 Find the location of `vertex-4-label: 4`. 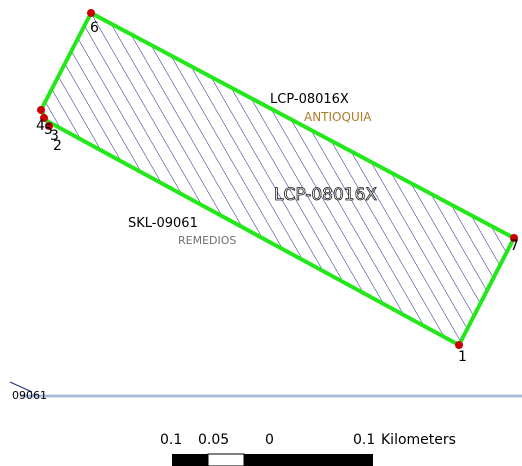

vertex-4-label: 4 is located at coordinates (40, 126).